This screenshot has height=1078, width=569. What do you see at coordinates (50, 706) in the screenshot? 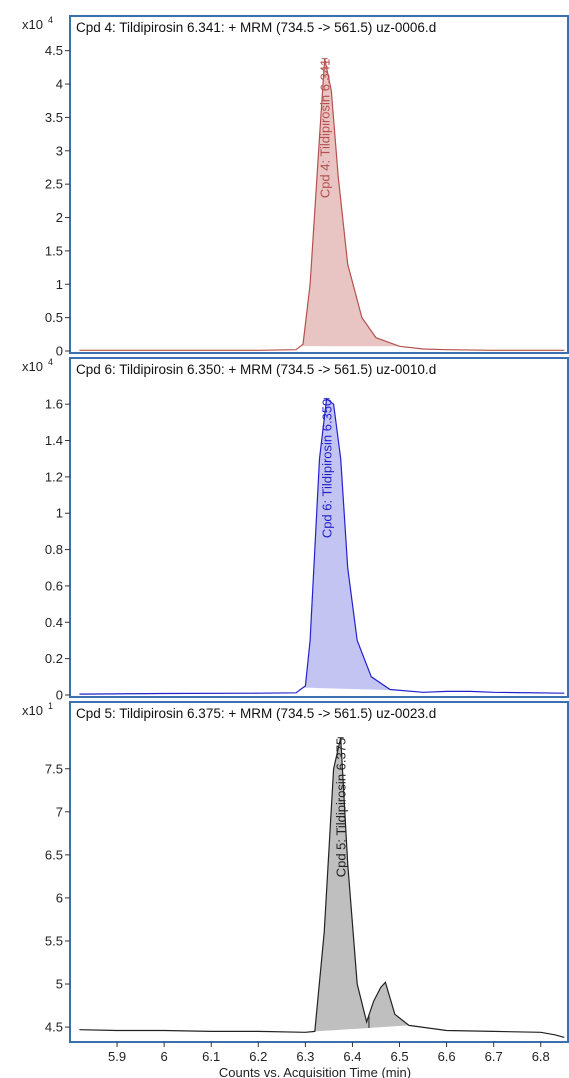
I see `y-multiplier-exponent: 1` at bounding box center [50, 706].